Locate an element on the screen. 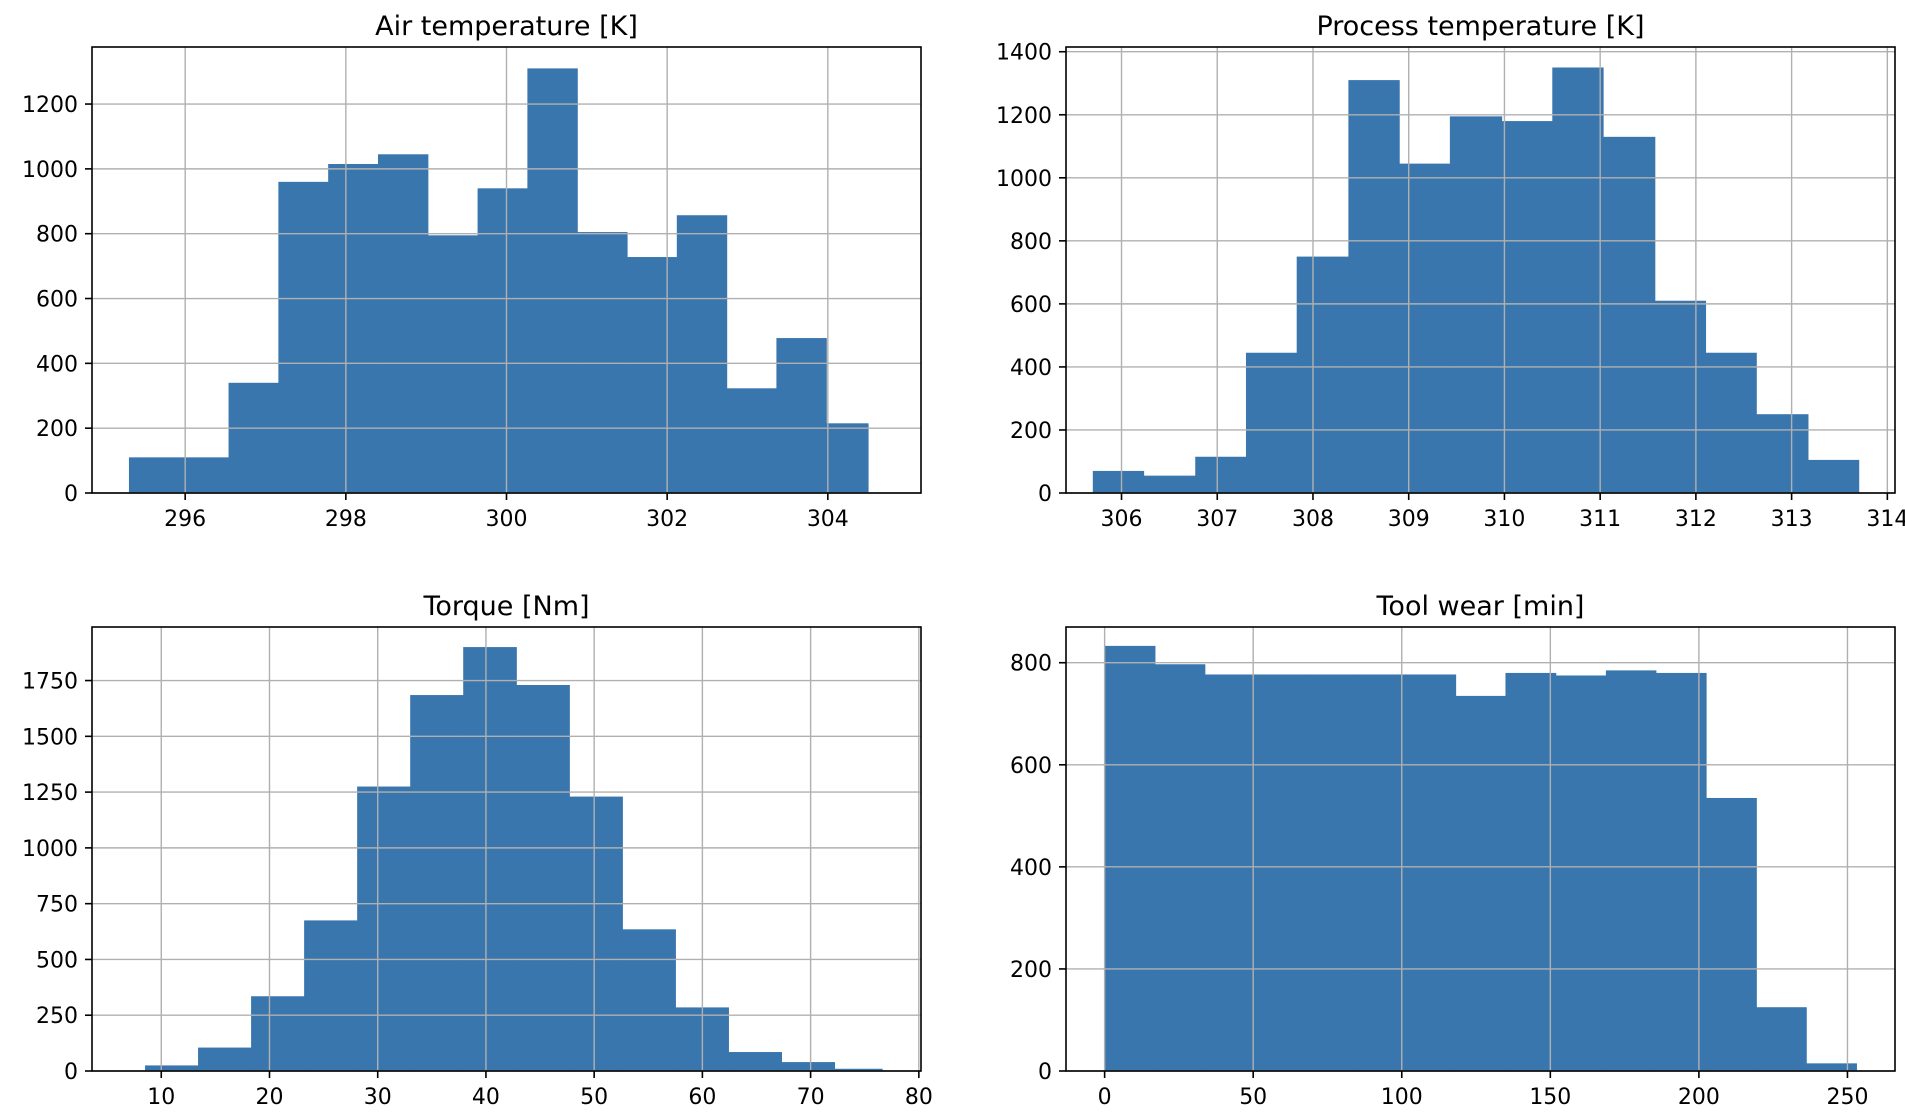 This screenshot has height=1116, width=1905. y-tick-label: 1250 is located at coordinates (50, 793).